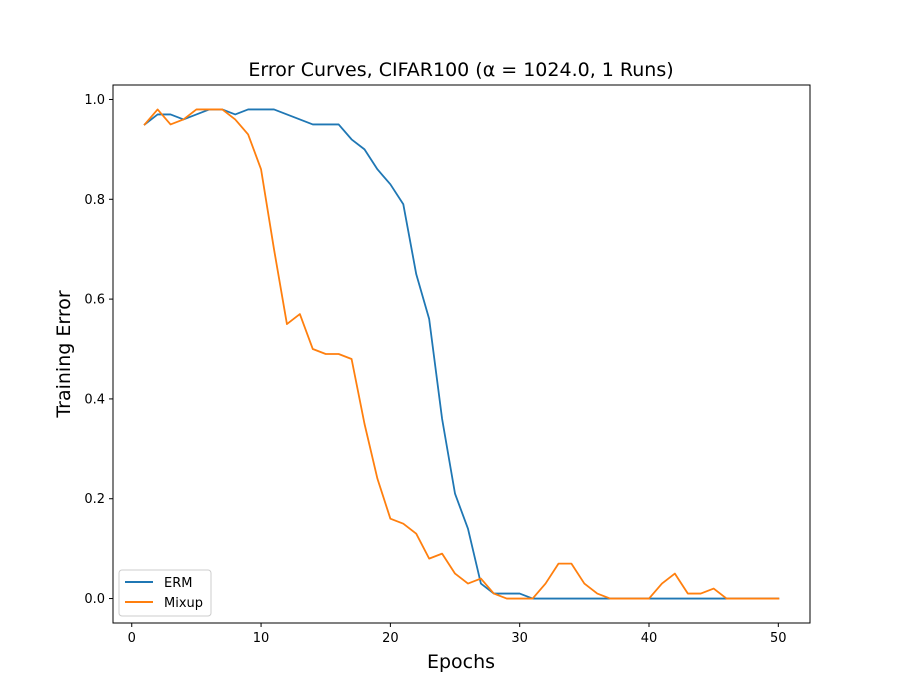  I want to click on y-tick-label: 0.0, so click(94, 599).